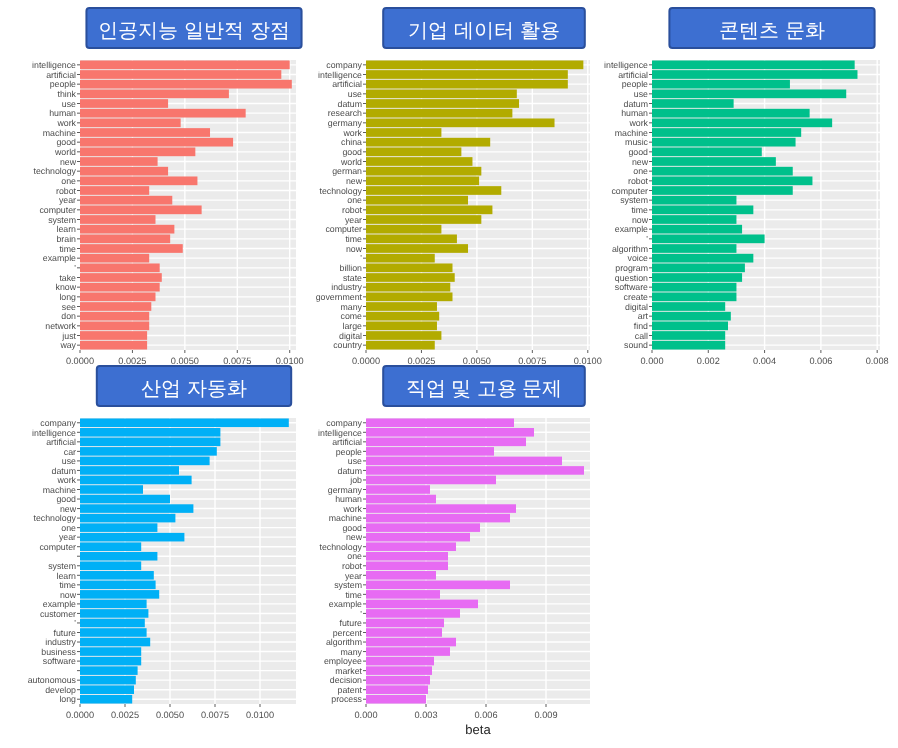  What do you see at coordinates (772, 32) in the screenshot?
I see `chart-title: 콘텐츠 문화` at bounding box center [772, 32].